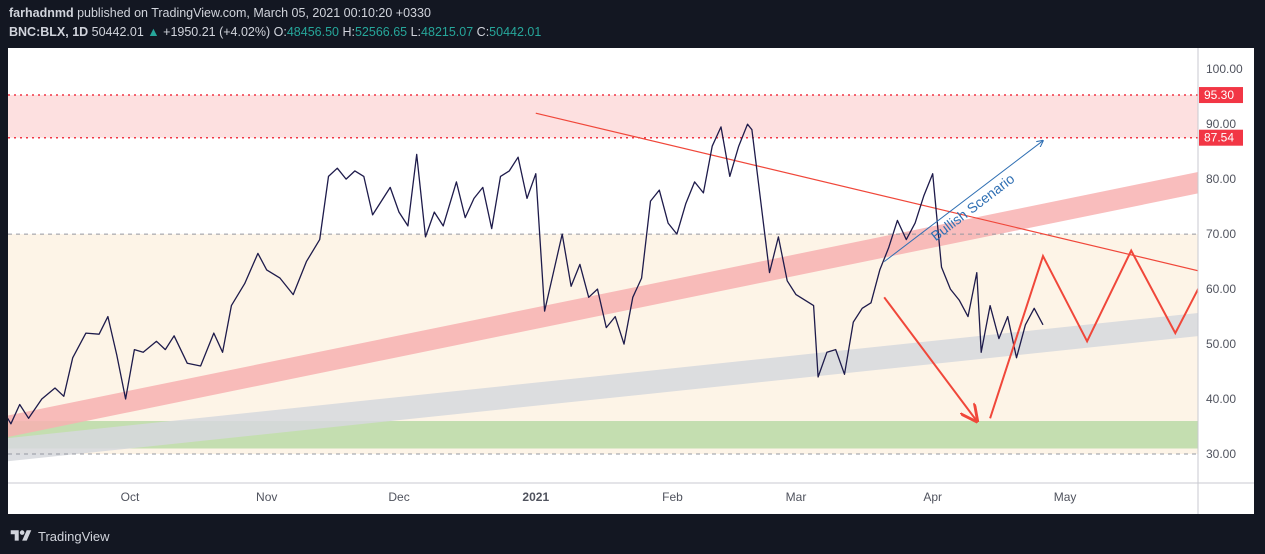  I want to click on x-tick-label: May, so click(1065, 497).